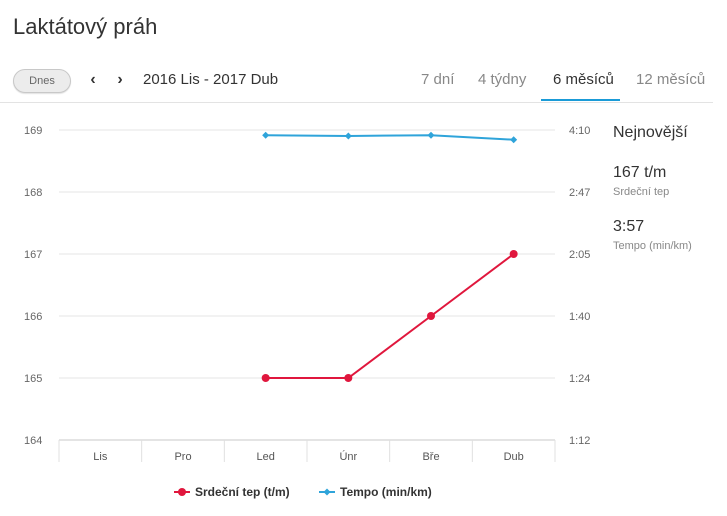 The height and width of the screenshot is (516, 727). I want to click on pace-line, so click(389, 137).